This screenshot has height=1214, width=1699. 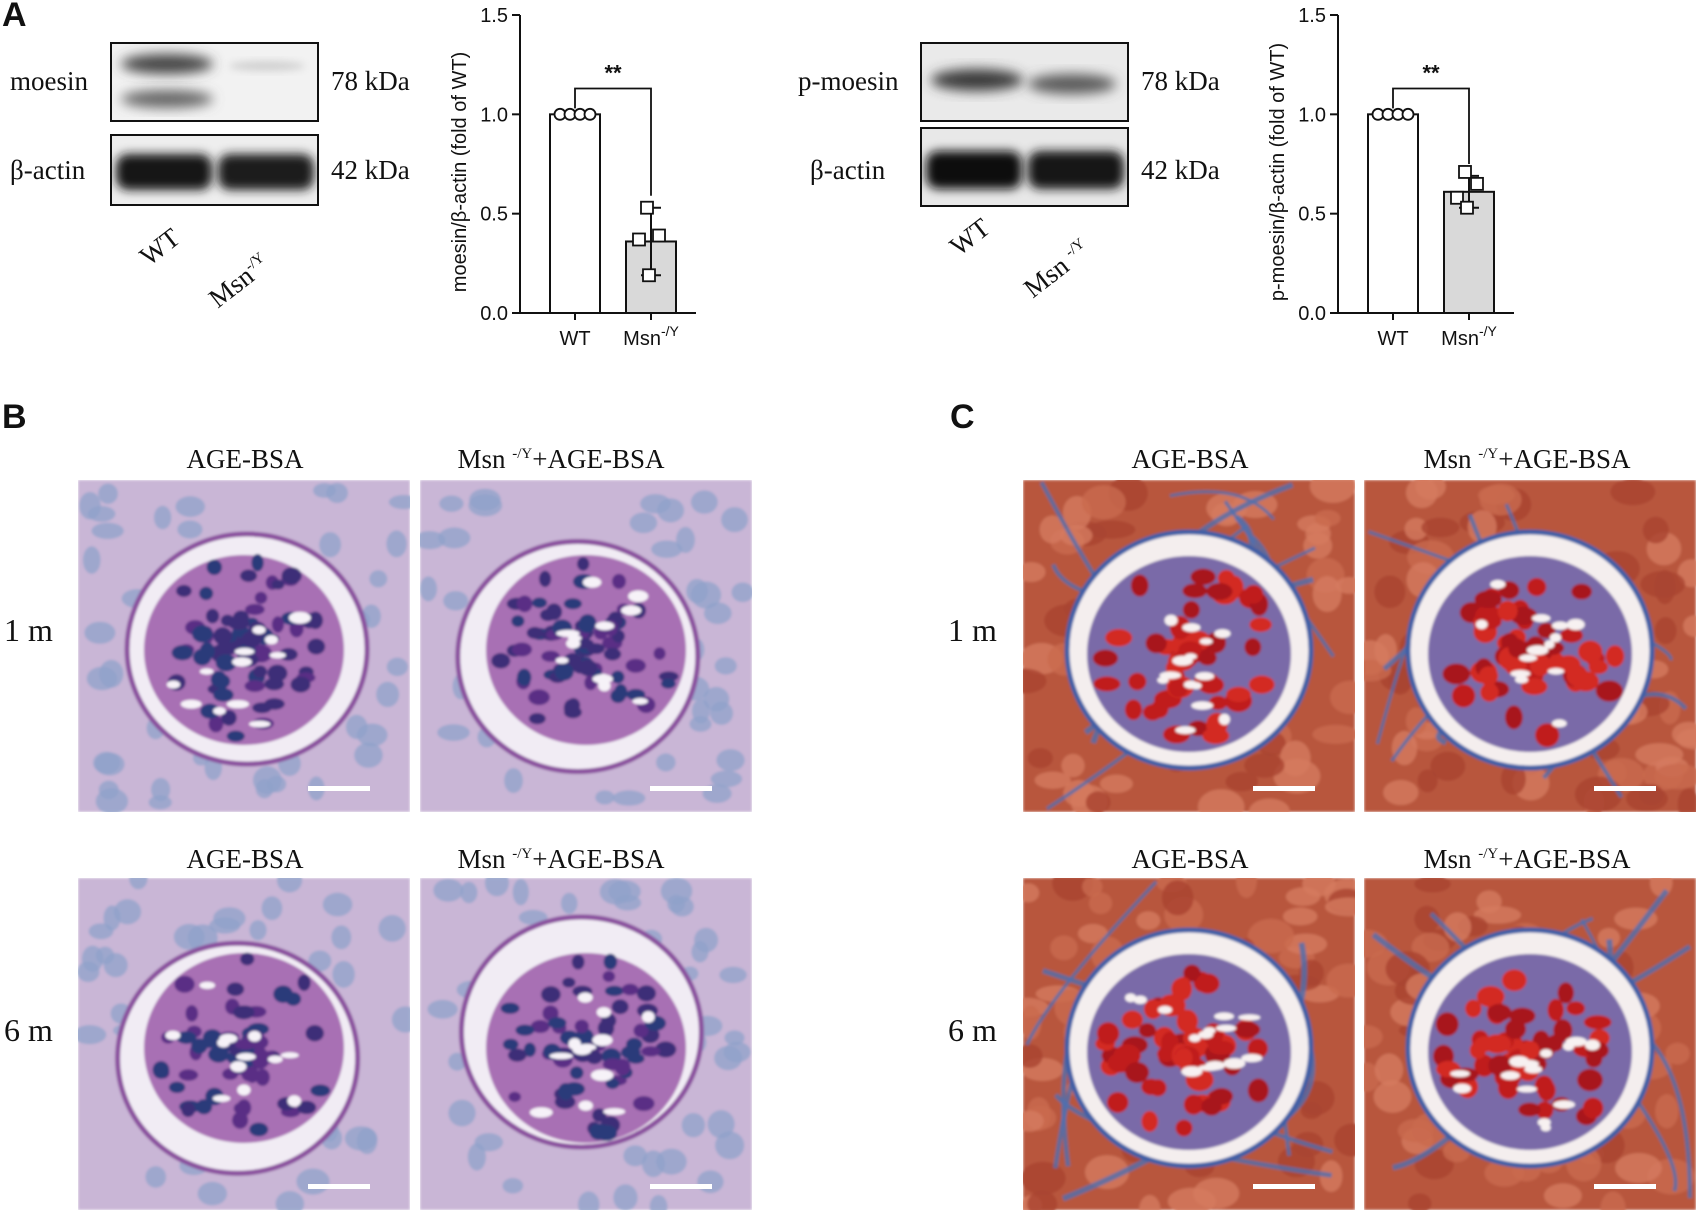 I want to click on row-label-b-6m: 6 m, so click(x=28, y=1030).